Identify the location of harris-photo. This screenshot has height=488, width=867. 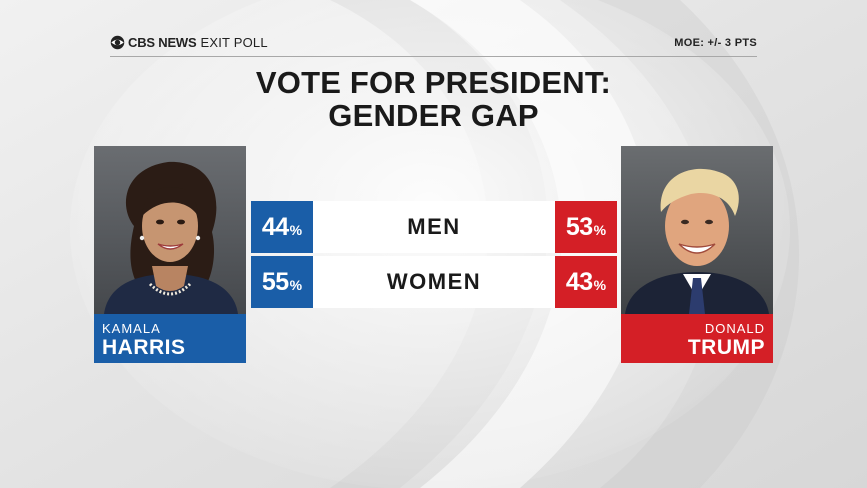
(170, 230).